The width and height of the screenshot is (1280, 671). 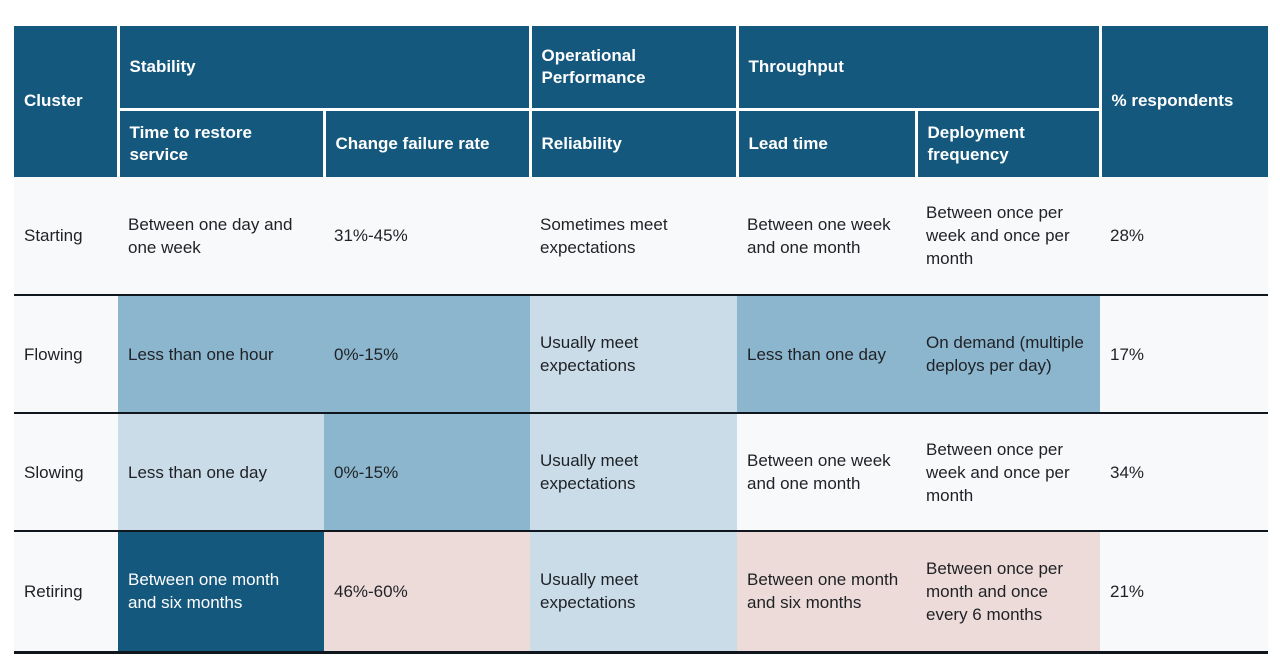 I want to click on cell-time-to-restore-service: Less than one hour, so click(x=221, y=353).